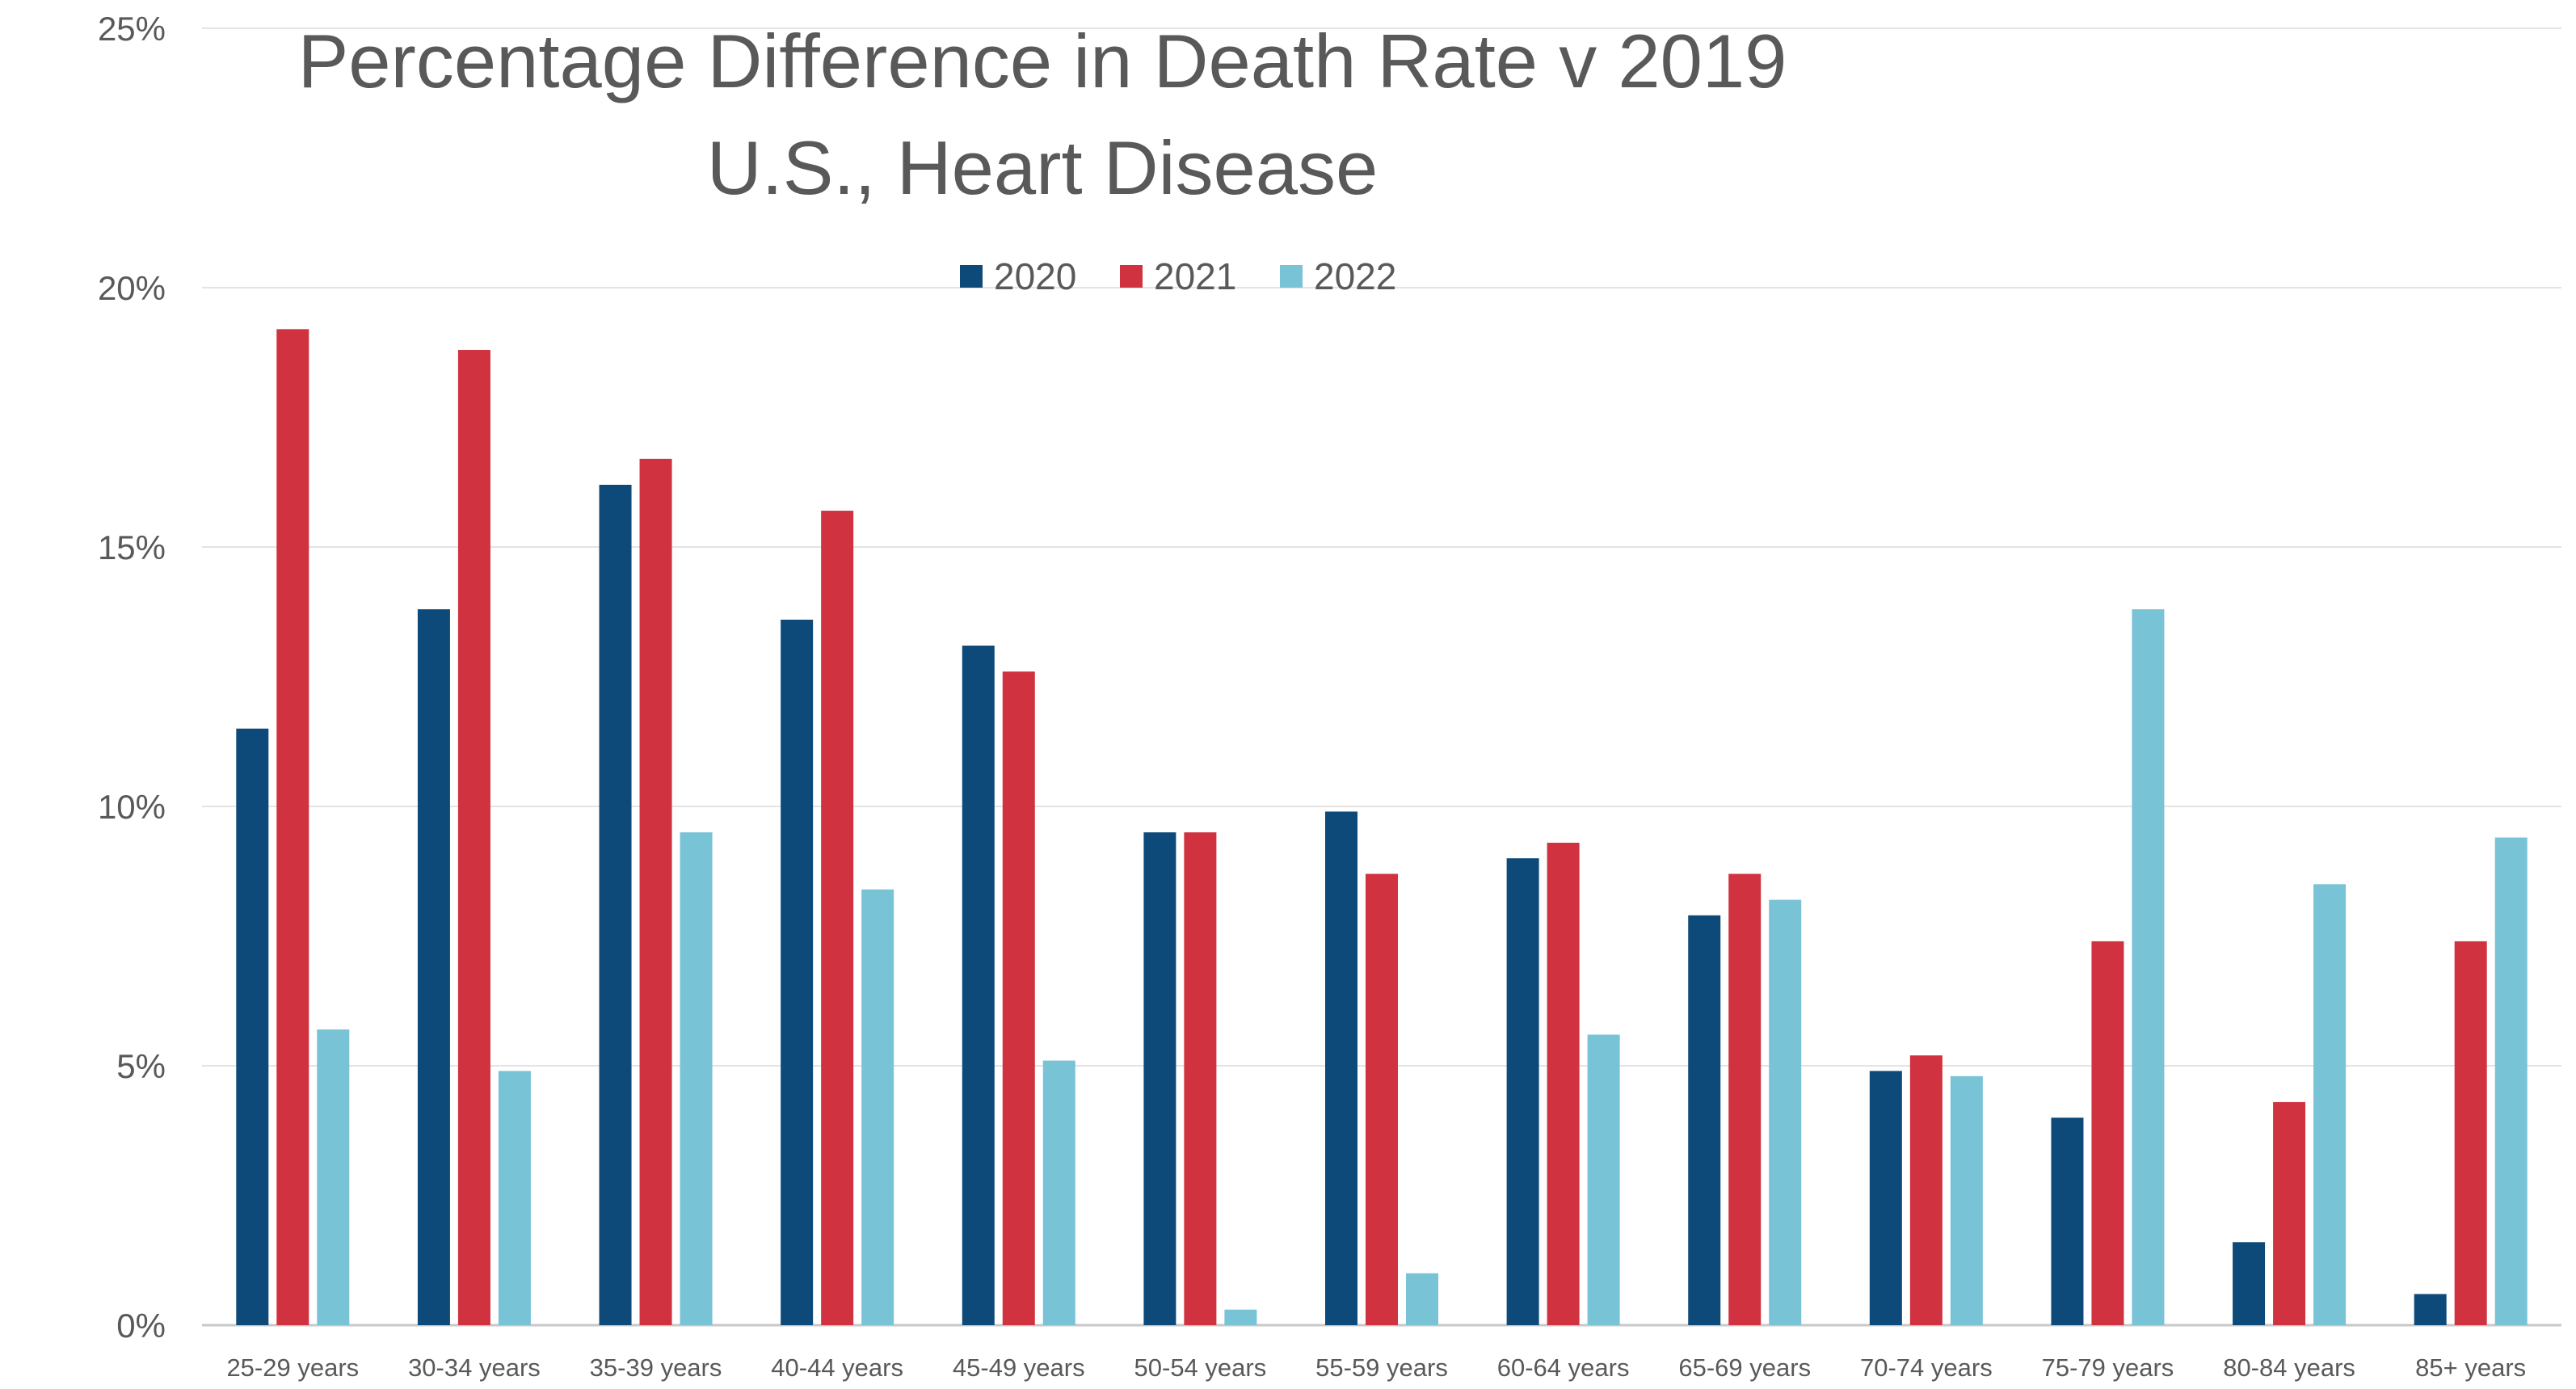 Image resolution: width=2576 pixels, height=1389 pixels. Describe the element at coordinates (2470, 1133) in the screenshot. I see `bar-2021-85plus-years` at that location.